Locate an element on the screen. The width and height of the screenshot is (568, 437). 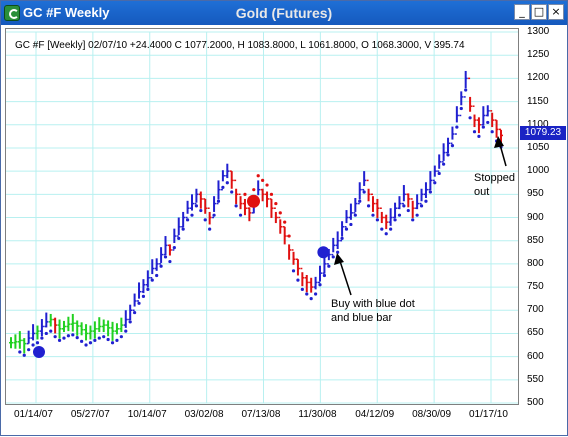
x-tick-label: 05/27/07 is located at coordinates (90, 414).